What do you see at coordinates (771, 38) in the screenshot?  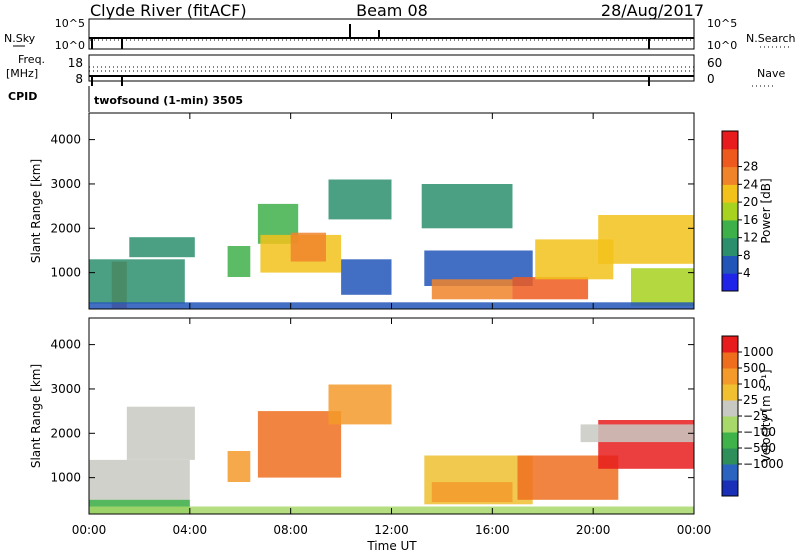 I see `nsearch-label: N.Search` at bounding box center [771, 38].